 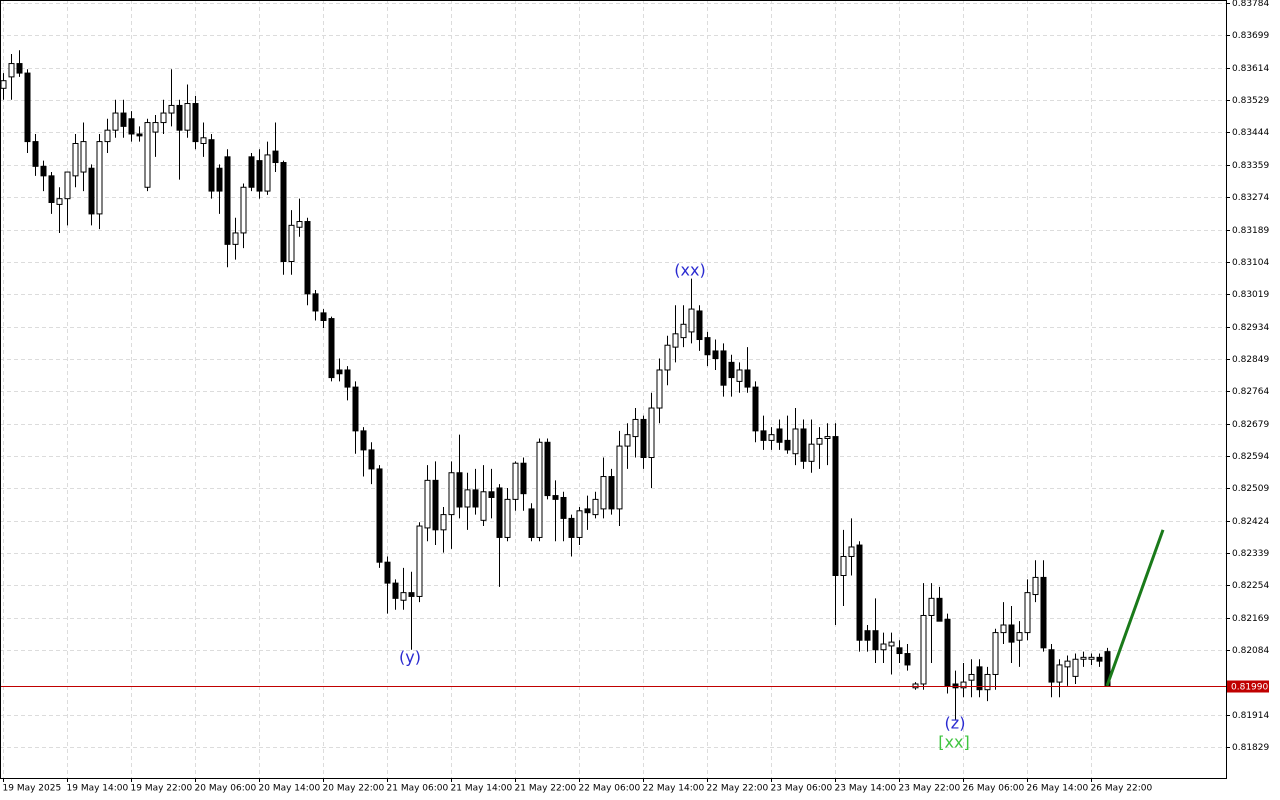 What do you see at coordinates (930, 789) in the screenshot?
I see `x-tick-label: 23 May 22:00` at bounding box center [930, 789].